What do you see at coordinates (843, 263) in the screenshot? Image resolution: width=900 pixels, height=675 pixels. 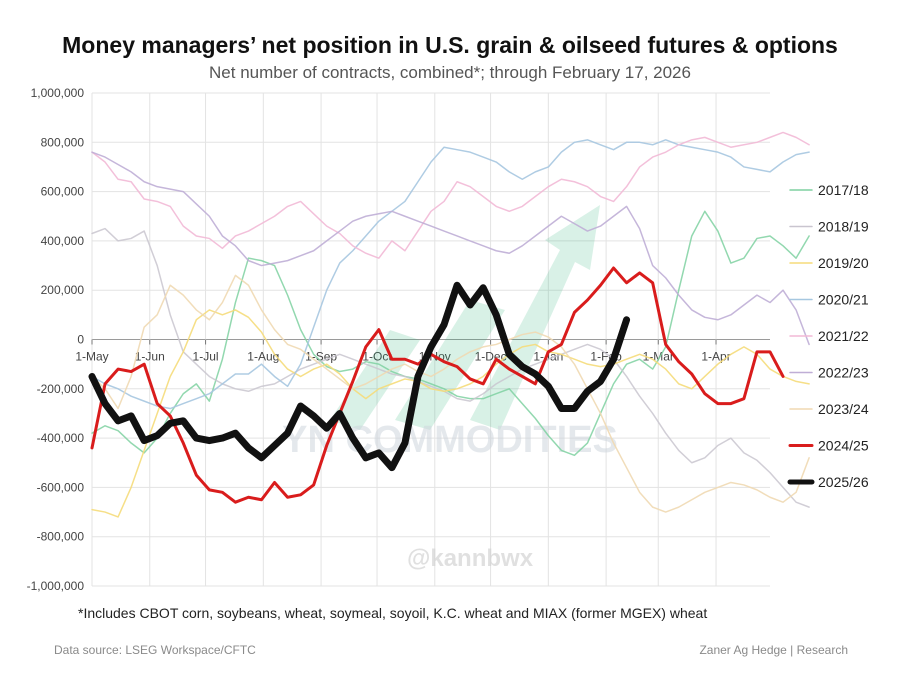 I see `legend-label: 2019/20` at bounding box center [843, 263].